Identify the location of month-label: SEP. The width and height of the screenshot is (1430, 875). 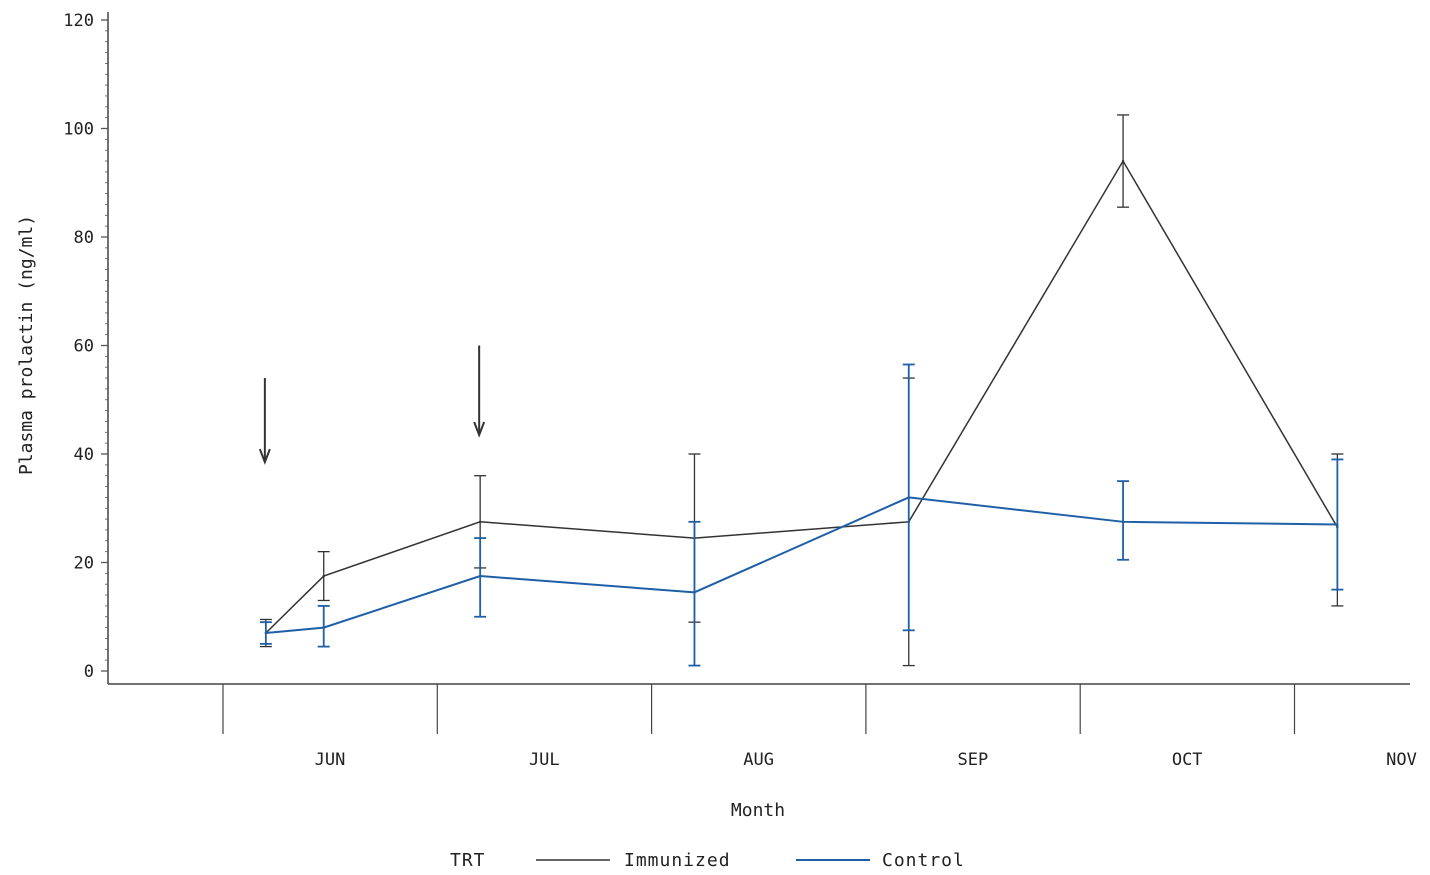
(973, 760).